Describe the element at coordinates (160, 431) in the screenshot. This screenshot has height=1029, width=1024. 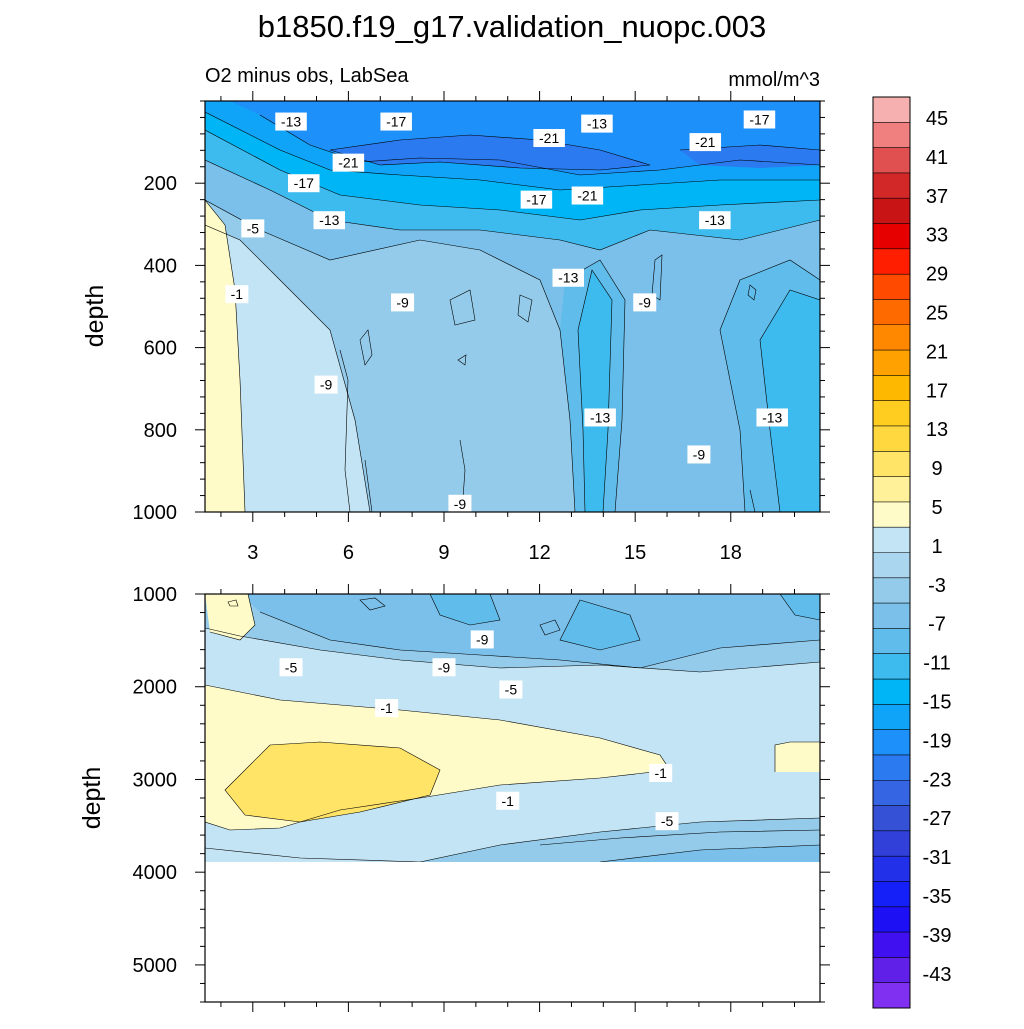
I see `y-tick-label: 800` at that location.